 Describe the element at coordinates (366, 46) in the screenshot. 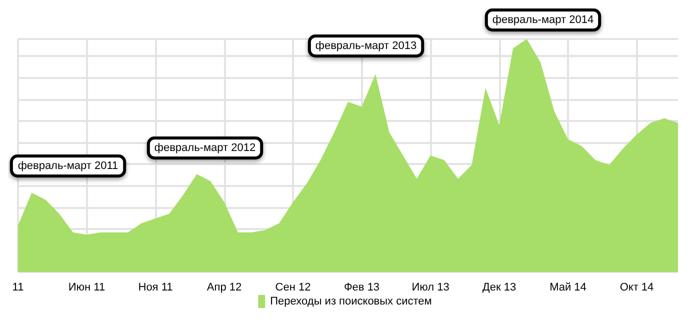

I see `annotation: февраль-март 2013` at that location.